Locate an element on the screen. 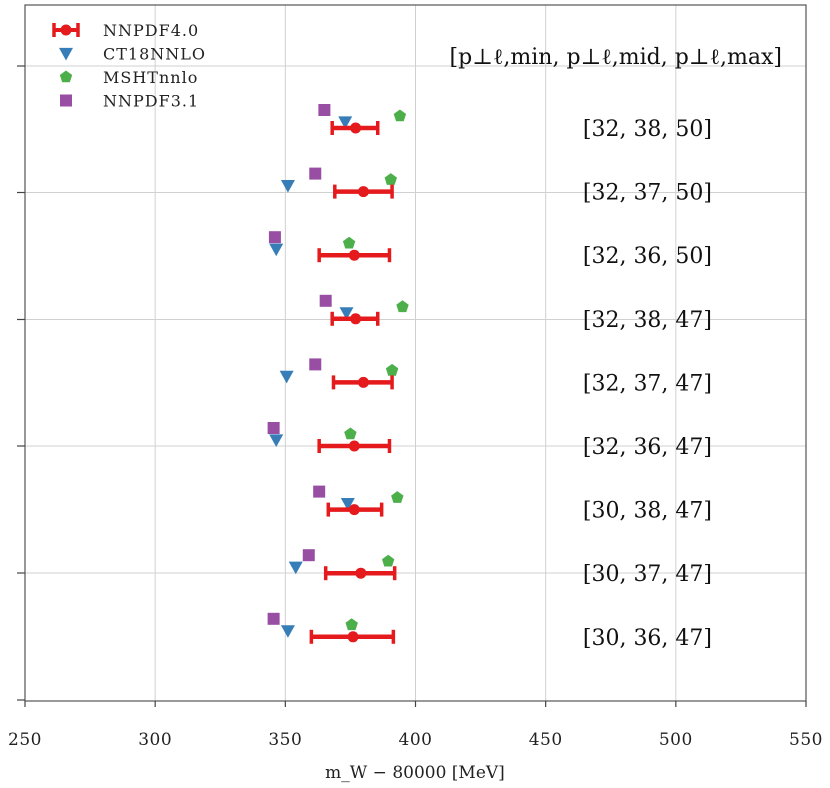  data-series is located at coordinates (338, 374).